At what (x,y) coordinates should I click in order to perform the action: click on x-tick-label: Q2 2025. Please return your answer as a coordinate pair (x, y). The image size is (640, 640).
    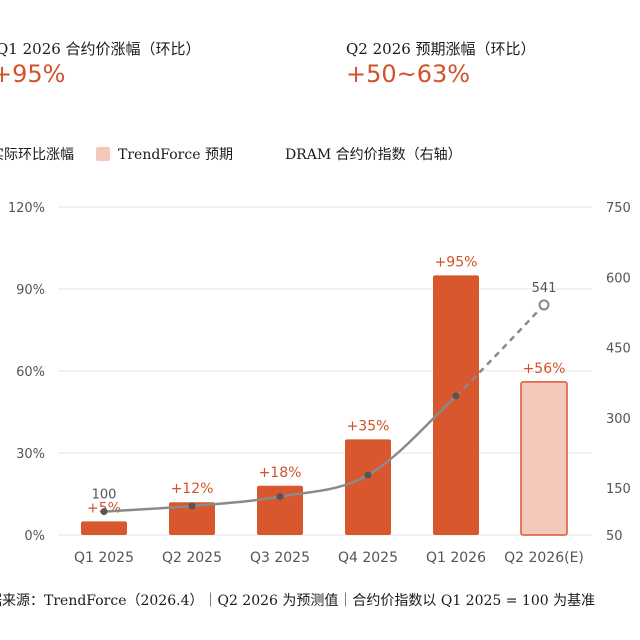
    Looking at the image, I should click on (192, 558).